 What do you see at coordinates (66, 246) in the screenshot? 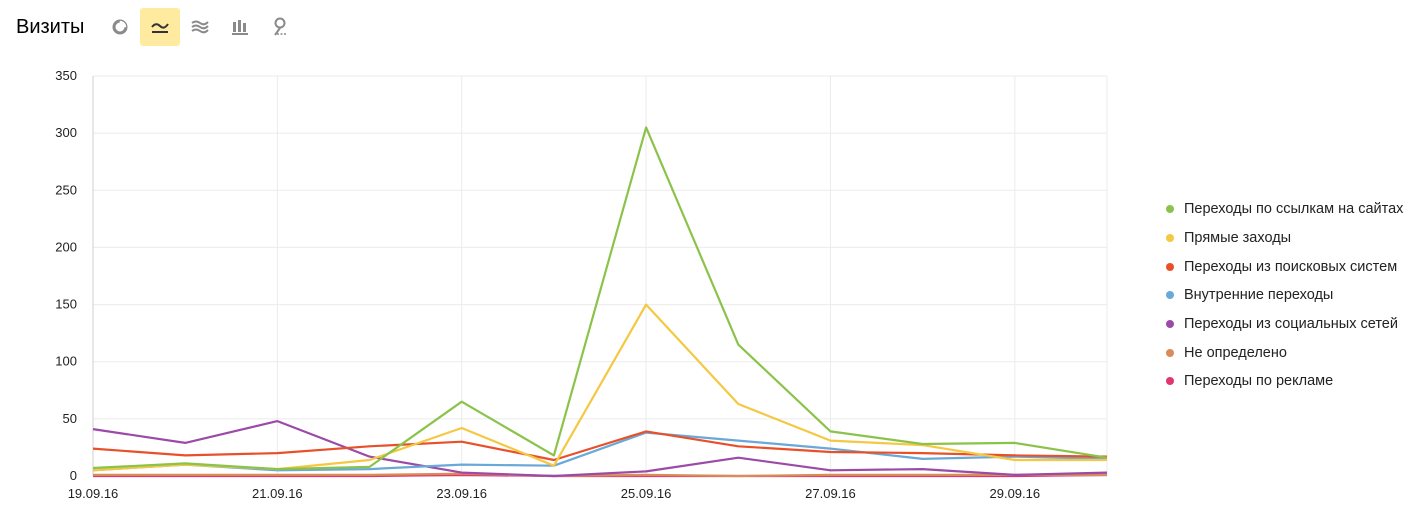
I see `y-tick-label: 200` at bounding box center [66, 246].